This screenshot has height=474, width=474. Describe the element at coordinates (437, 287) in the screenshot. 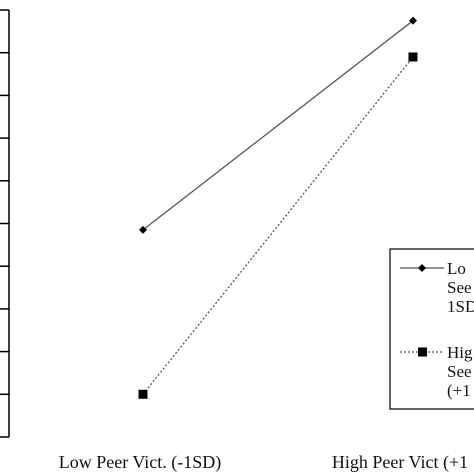

I see `legend-entry: Lo See 1SD` at that location.